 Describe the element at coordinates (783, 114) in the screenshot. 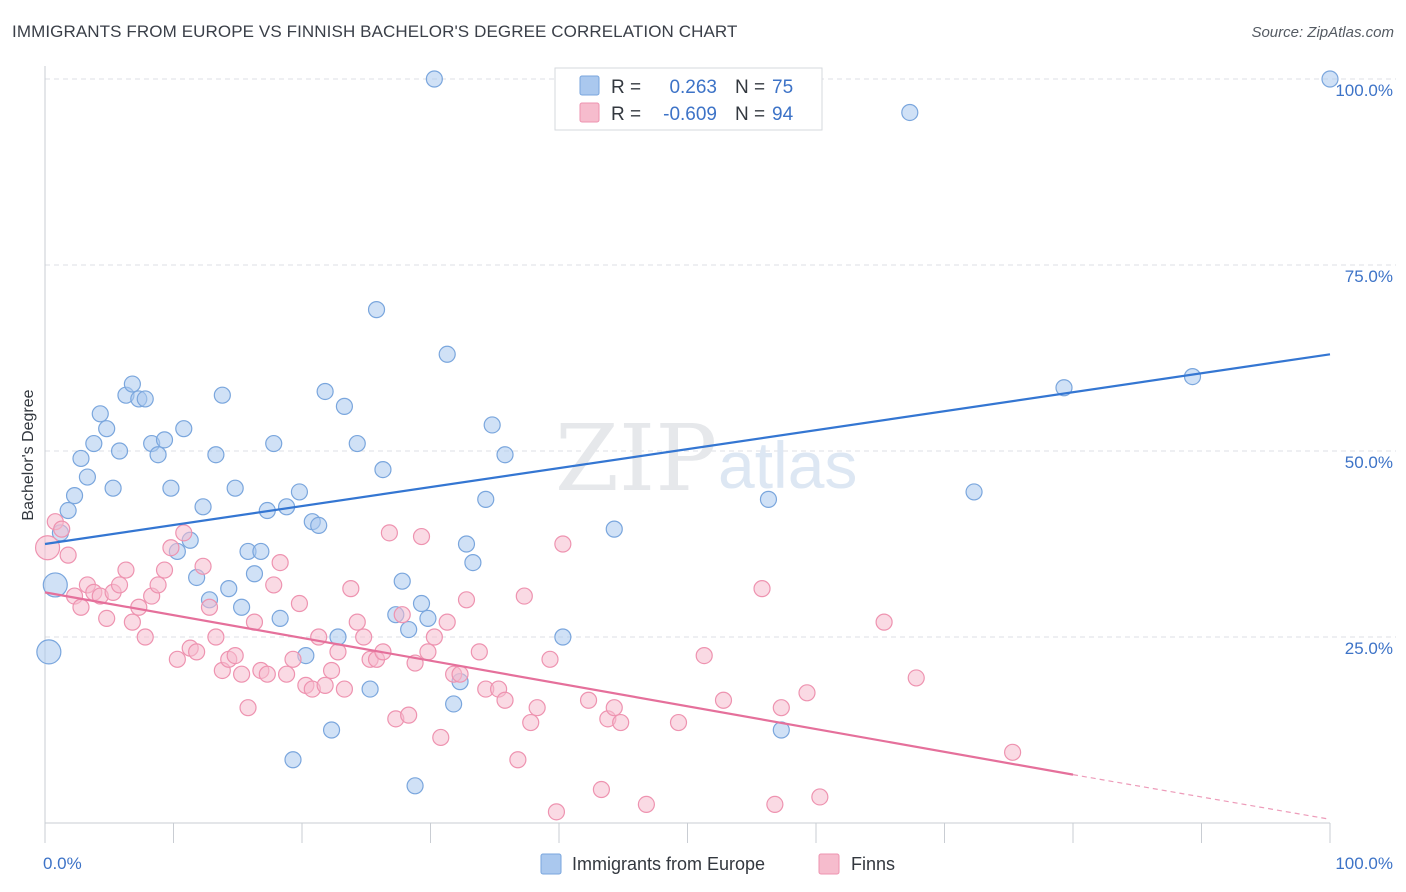

I see `legend-n-value-pink: 94` at that location.